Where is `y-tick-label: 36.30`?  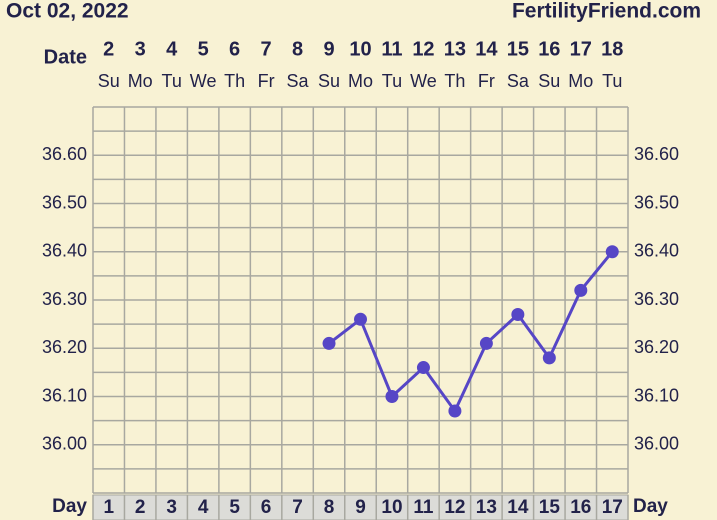 y-tick-label: 36.30 is located at coordinates (64, 299).